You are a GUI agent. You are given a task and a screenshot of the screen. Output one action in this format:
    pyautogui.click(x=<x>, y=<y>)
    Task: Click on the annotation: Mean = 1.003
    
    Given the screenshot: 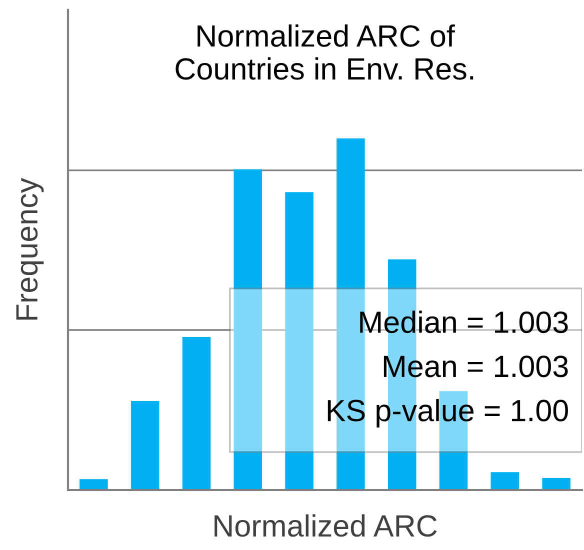 What is the action you would take?
    pyautogui.click(x=476, y=367)
    